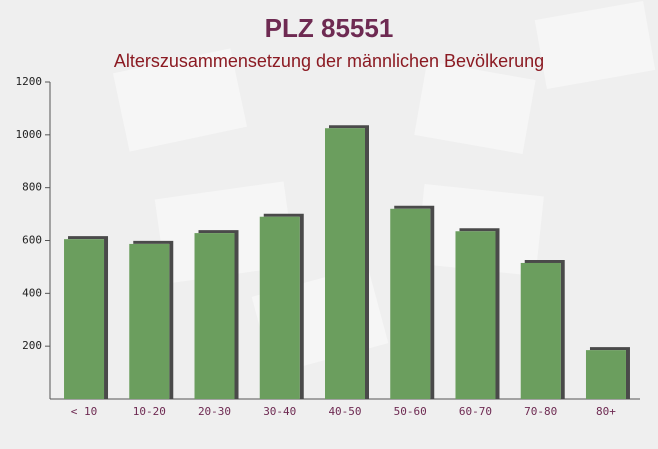  Describe the element at coordinates (84, 411) in the screenshot. I see `x-tick-label: < 10` at that location.